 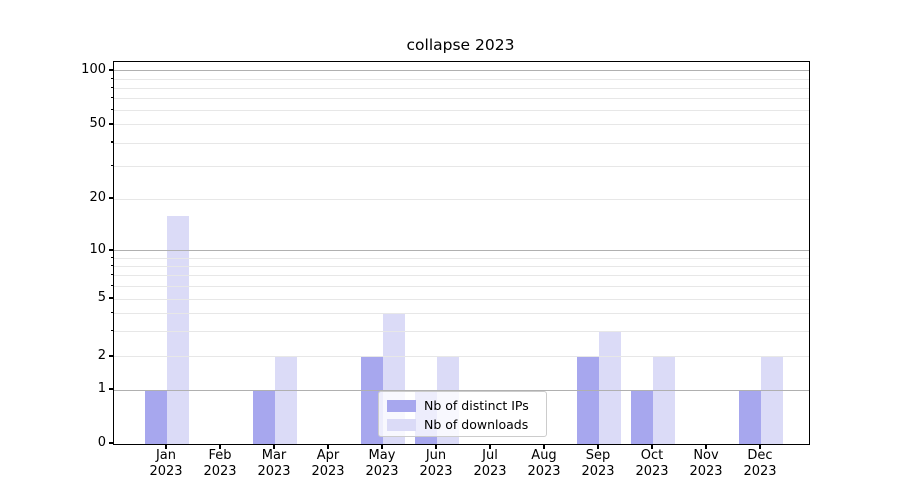 I want to click on x-tick-label: May 2023, so click(x=382, y=463).